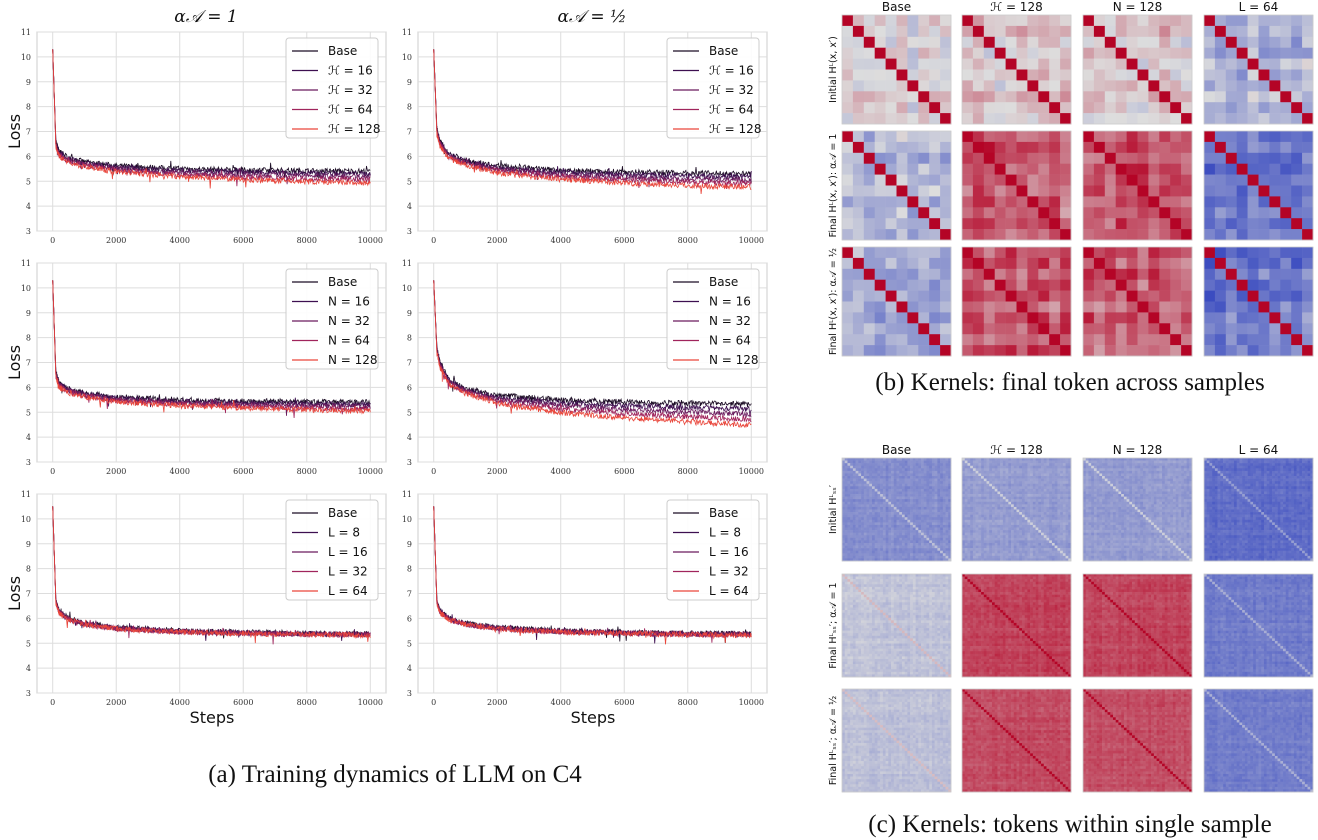 This screenshot has width=1318, height=840. Describe the element at coordinates (1137, 301) in the screenshot. I see `heatmap-border` at that location.